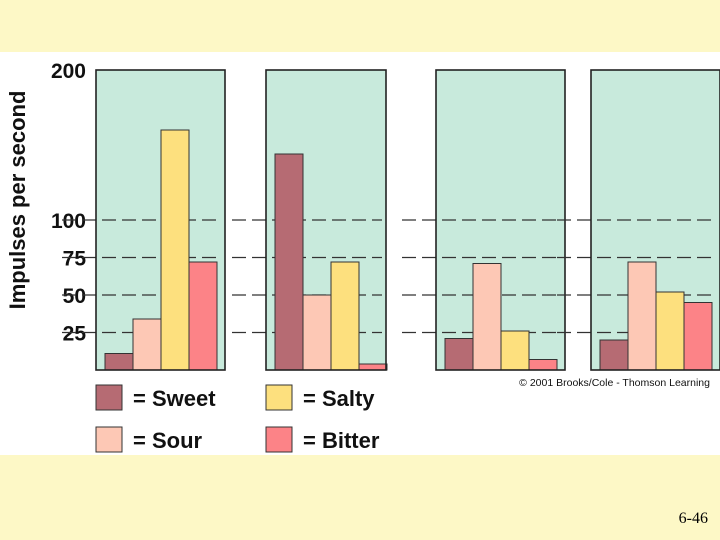 Image resolution: width=720 pixels, height=540 pixels. What do you see at coordinates (693, 518) in the screenshot?
I see `page-number: 6-46` at bounding box center [693, 518].